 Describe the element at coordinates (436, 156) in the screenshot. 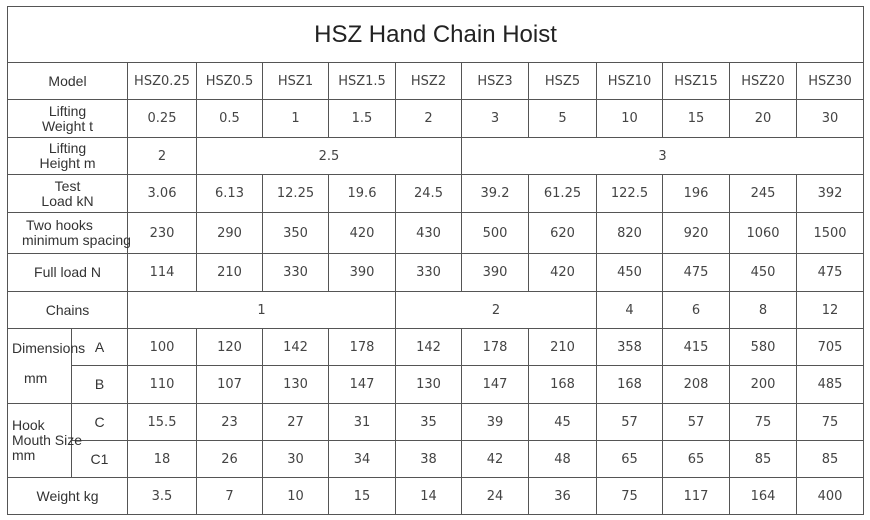

I see `table-row-lifting-height: Lifting Height m 2 2.5 3` at that location.